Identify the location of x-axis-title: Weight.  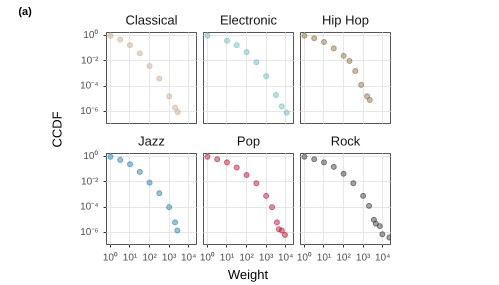
(248, 274).